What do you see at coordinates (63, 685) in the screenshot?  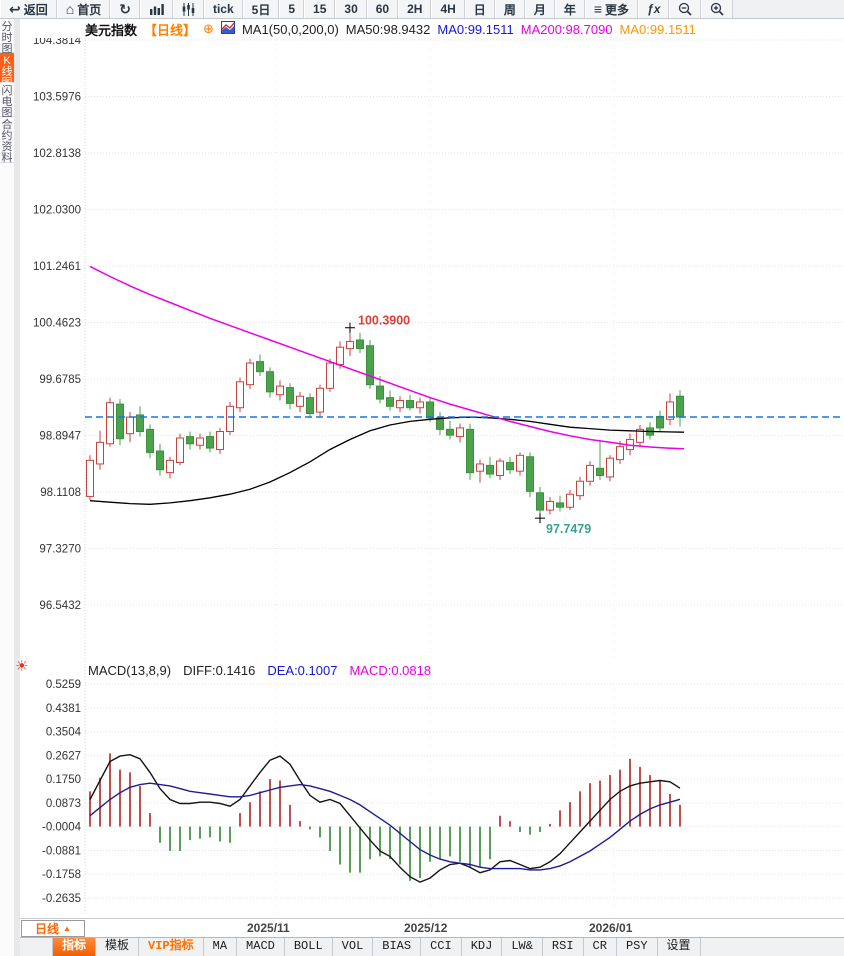 I see `svg-text: 0.5259` at bounding box center [63, 685].